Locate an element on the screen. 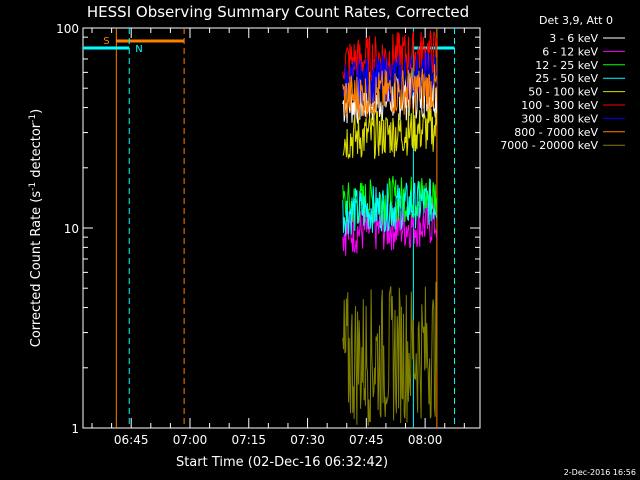 This screenshot has height=480, width=640. x-tick-label: 07:45 is located at coordinates (366, 440).